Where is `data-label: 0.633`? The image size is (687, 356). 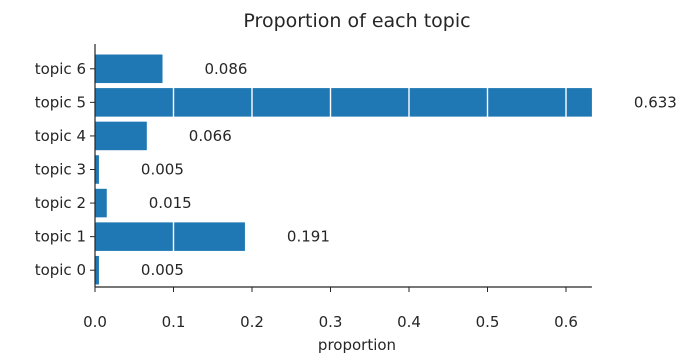 data-label: 0.633 is located at coordinates (655, 102).